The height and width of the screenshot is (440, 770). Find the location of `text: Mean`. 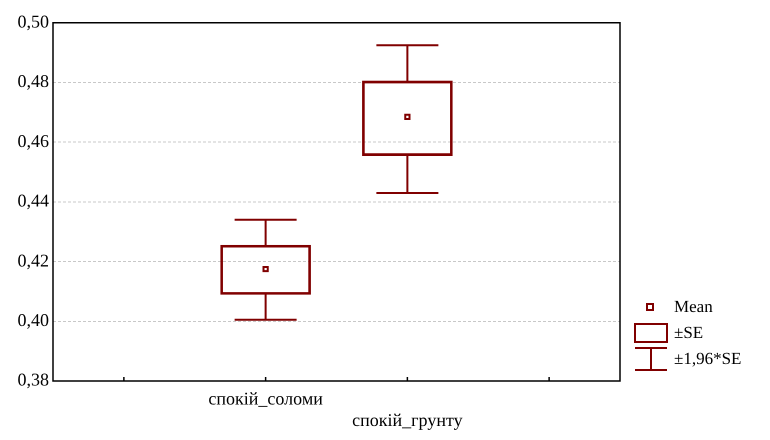

text: Mean is located at coordinates (693, 307).